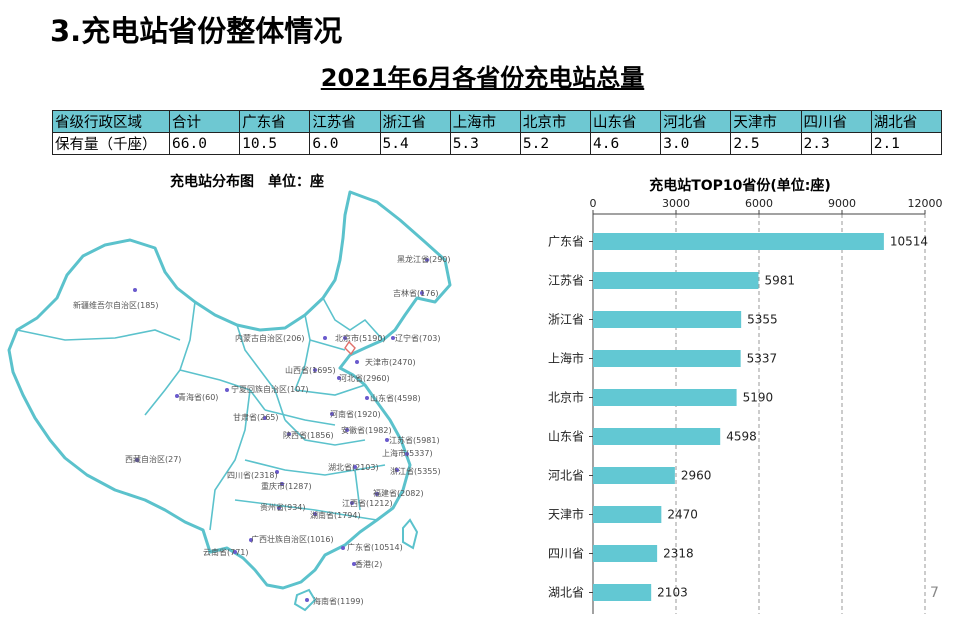  I want to click on map-label: 浙江省(5355), so click(415, 471).